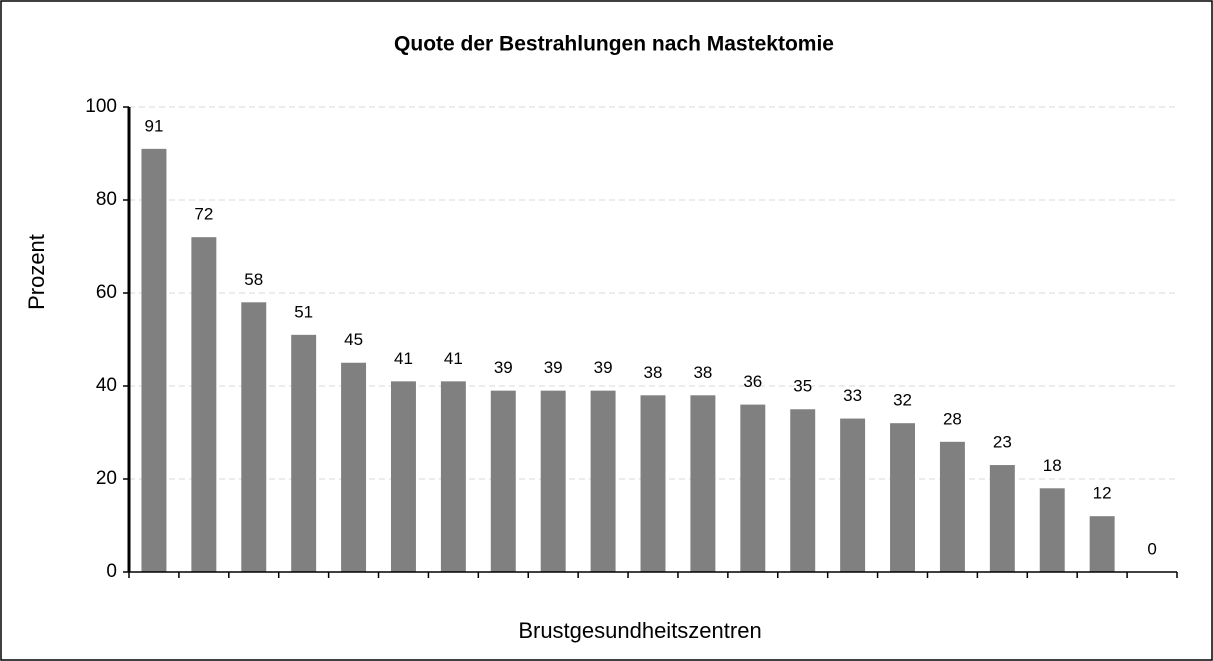  Describe the element at coordinates (153, 125) in the screenshot. I see `data-label: 91` at that location.